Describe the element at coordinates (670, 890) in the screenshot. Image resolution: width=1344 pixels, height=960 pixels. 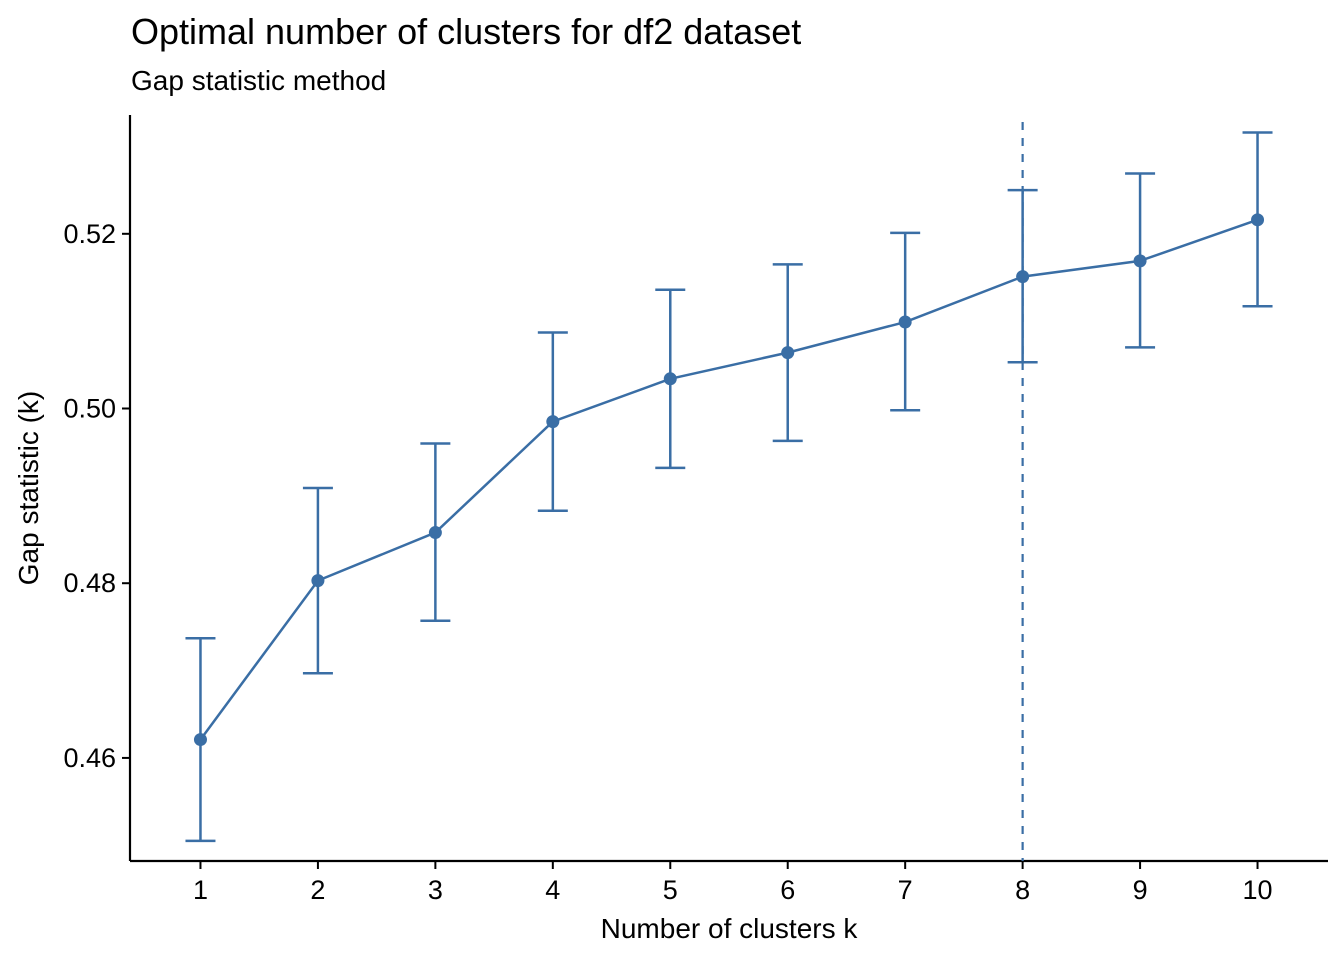
I see `x-tick-label: 5` at that location.